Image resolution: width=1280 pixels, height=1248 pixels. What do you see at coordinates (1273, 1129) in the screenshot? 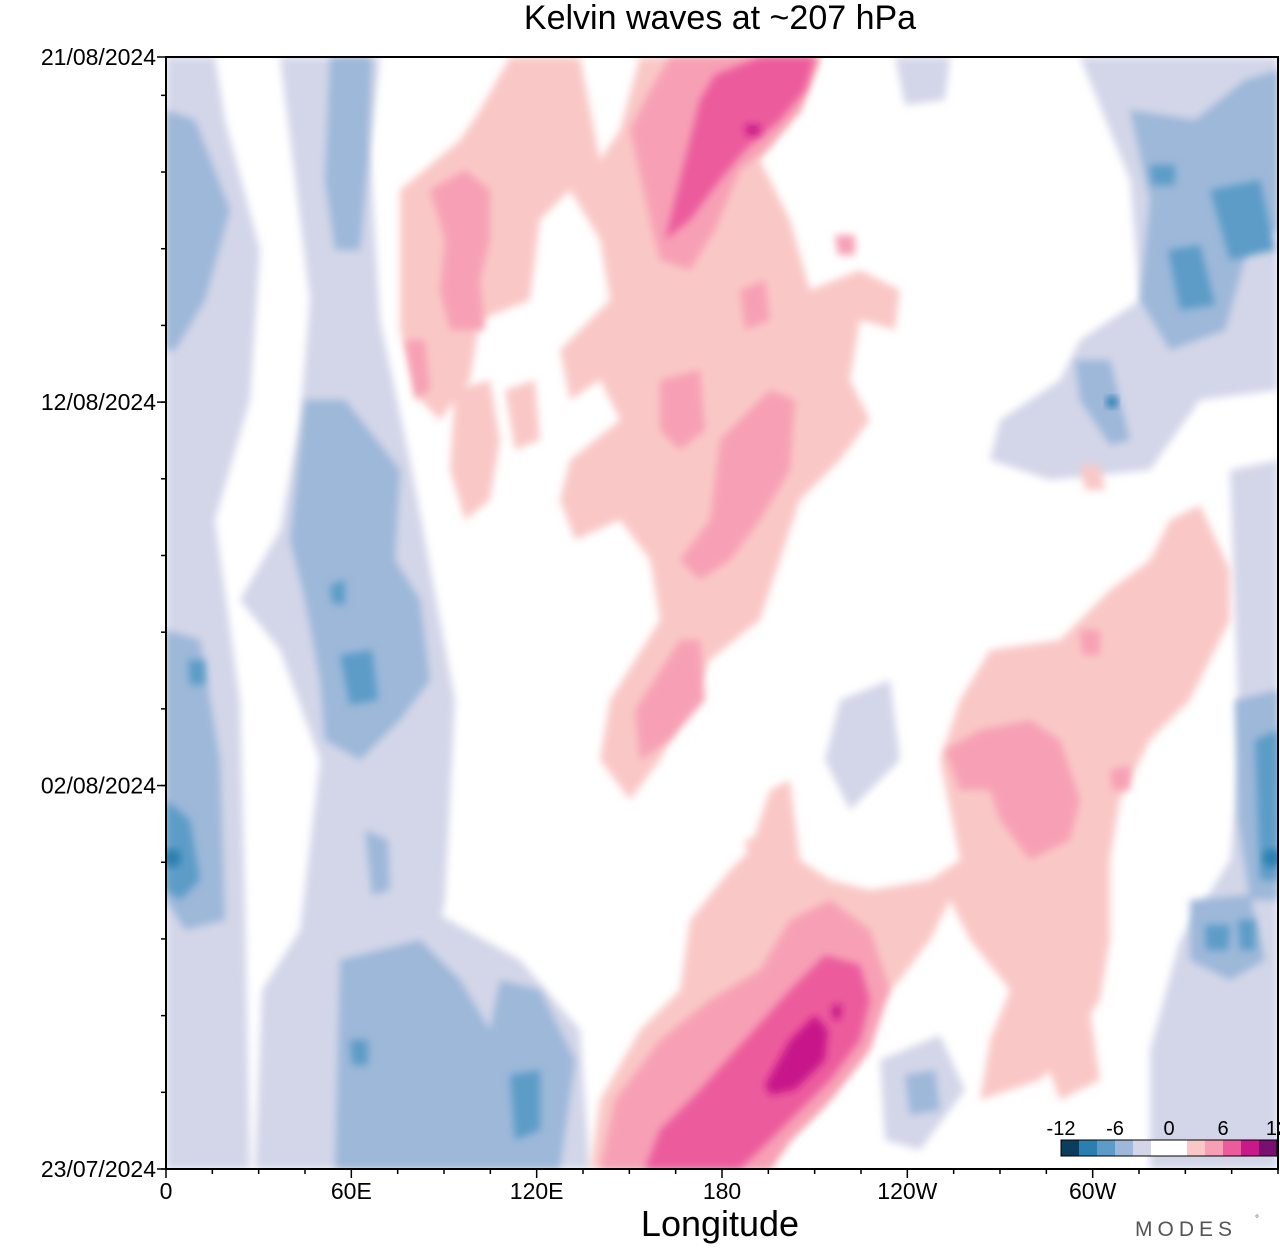
I see `colorbar-label: 12` at bounding box center [1273, 1129].